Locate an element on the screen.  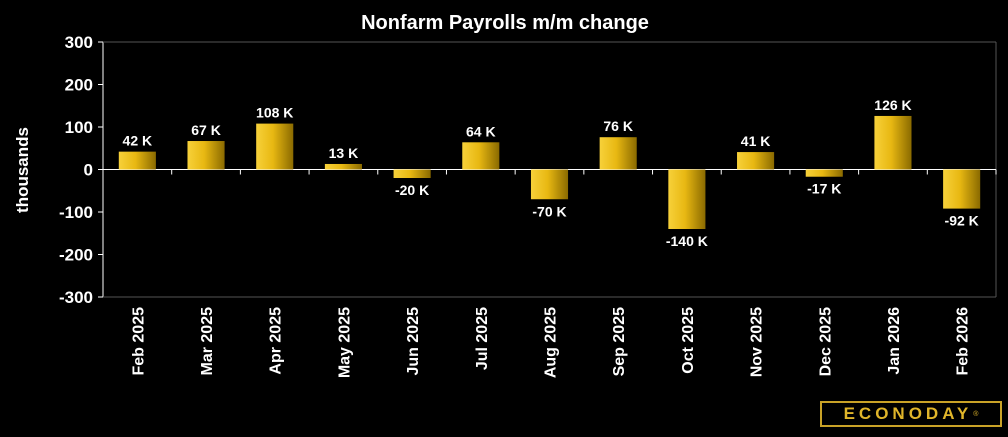
data-label: 108 K is located at coordinates (274, 113).